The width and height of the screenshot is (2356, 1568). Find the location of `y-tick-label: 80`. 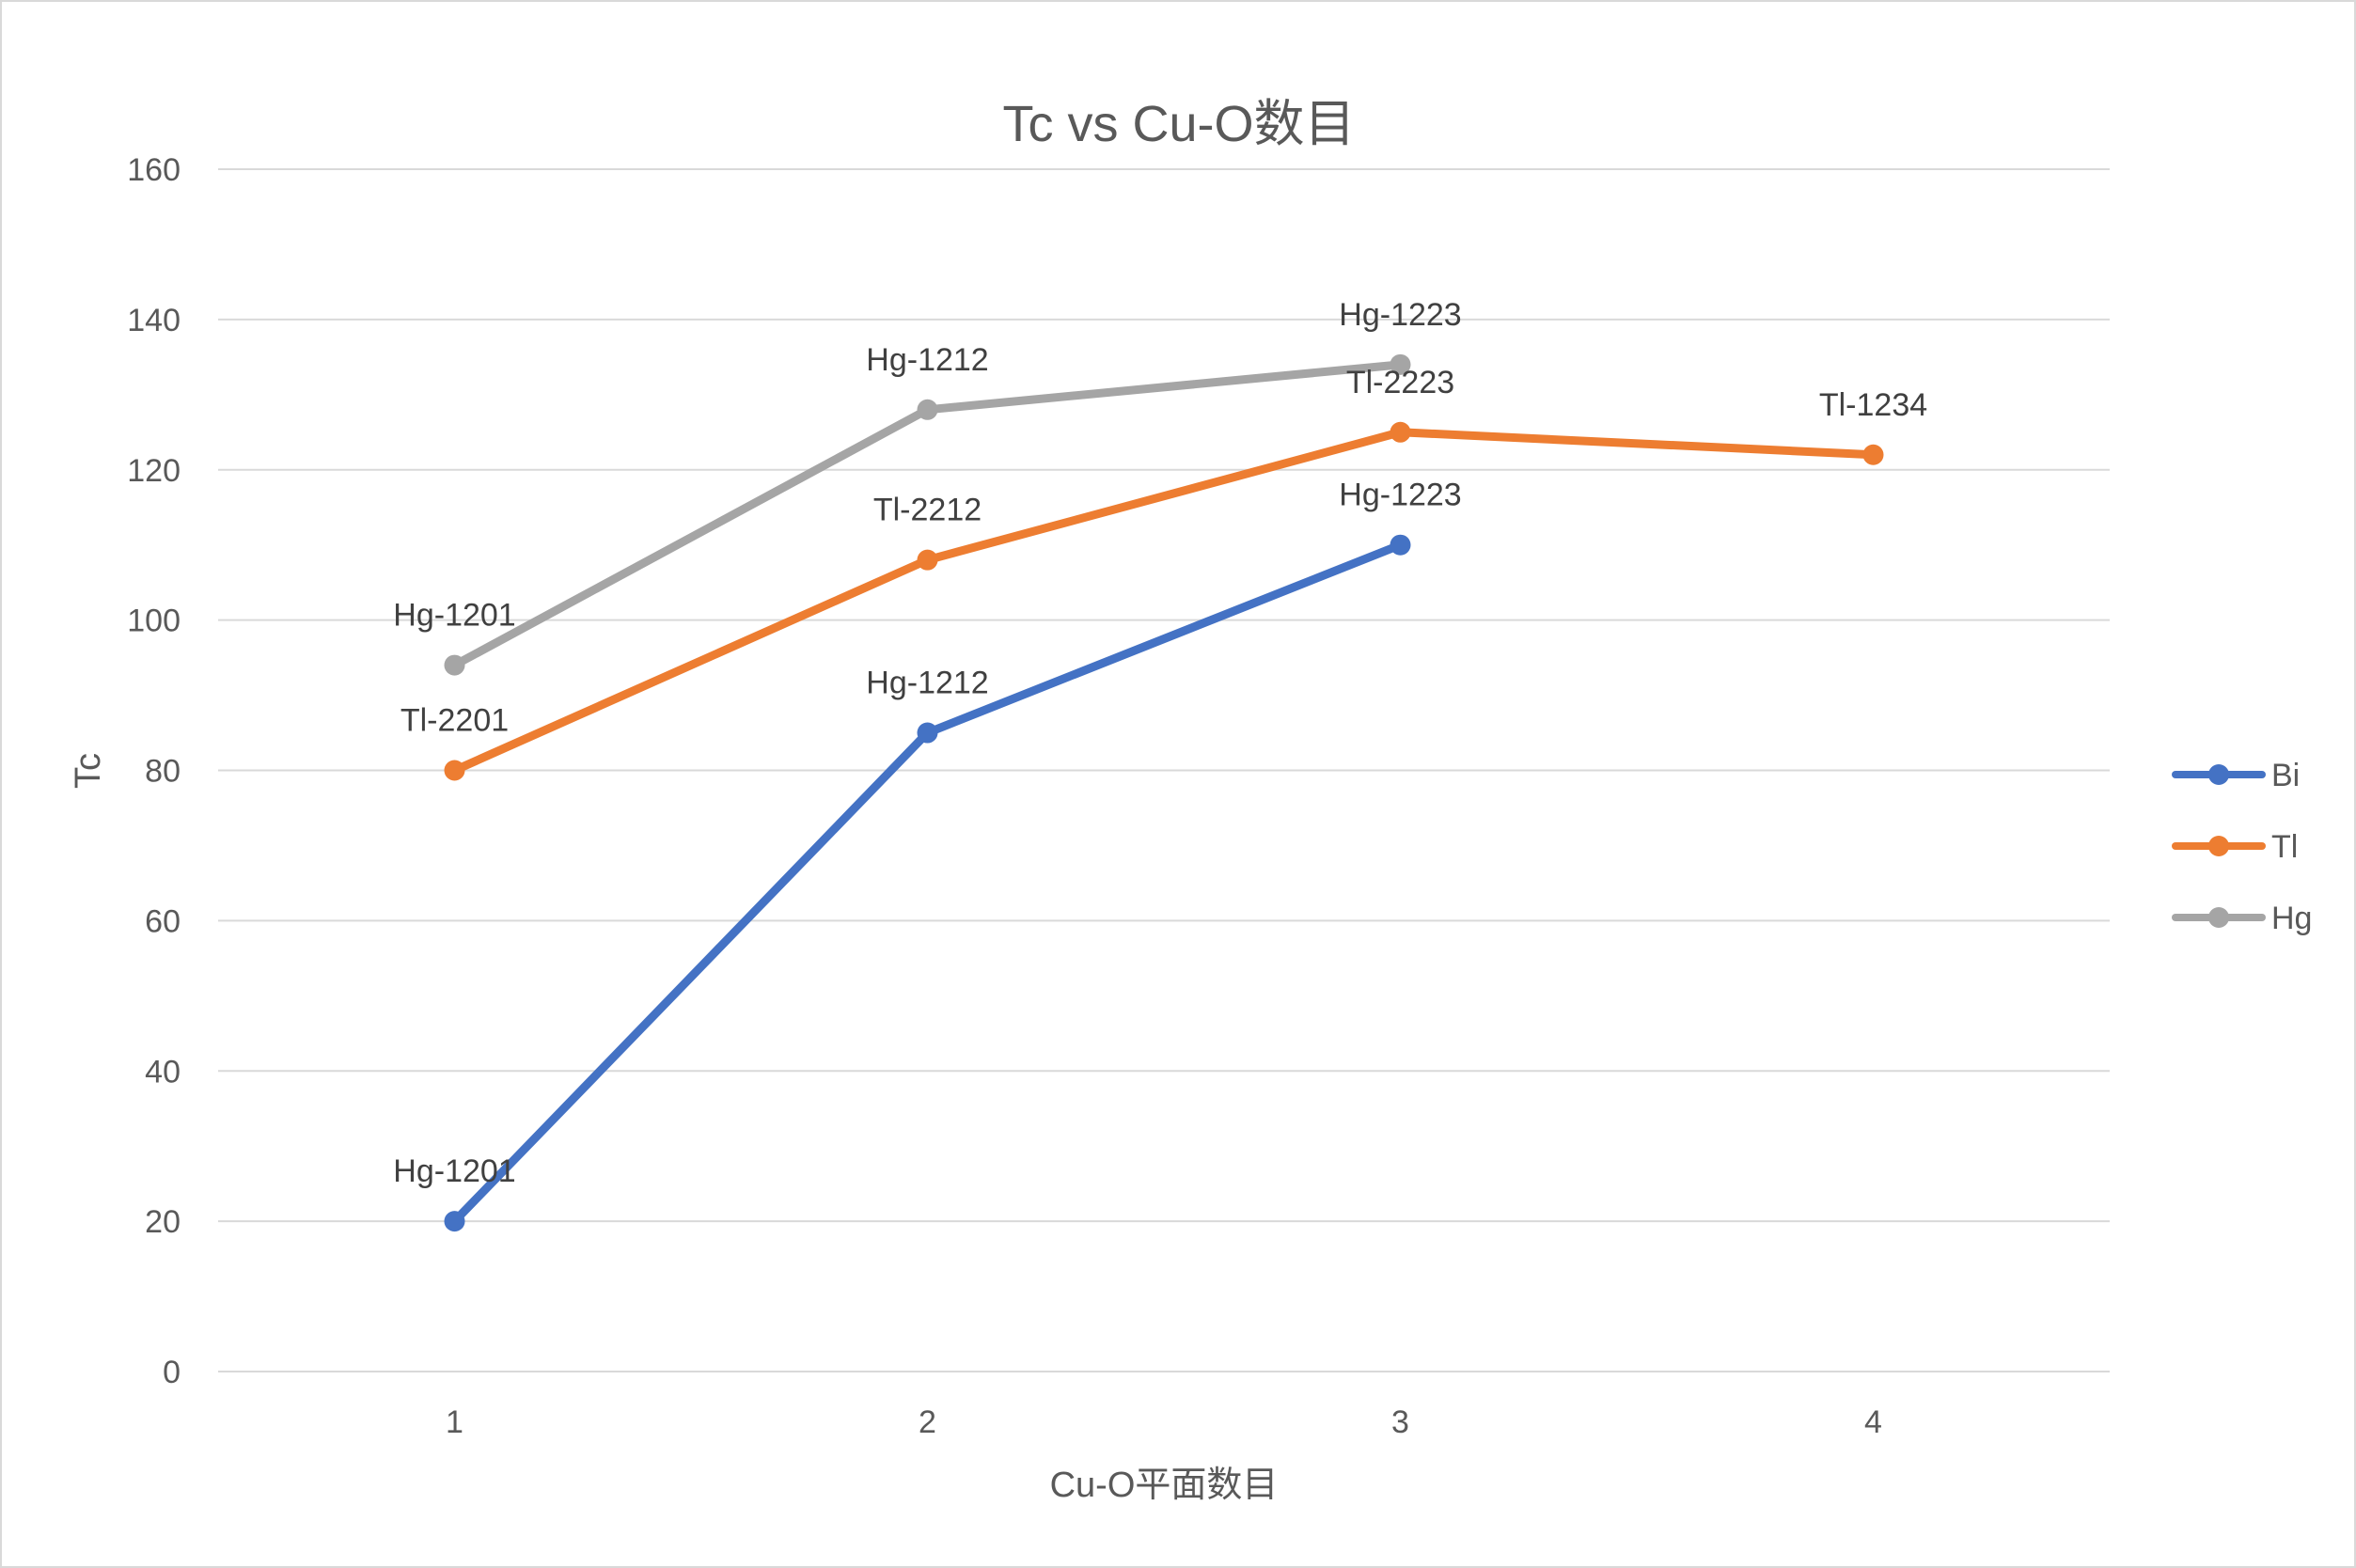

y-tick-label: 80 is located at coordinates (163, 772).